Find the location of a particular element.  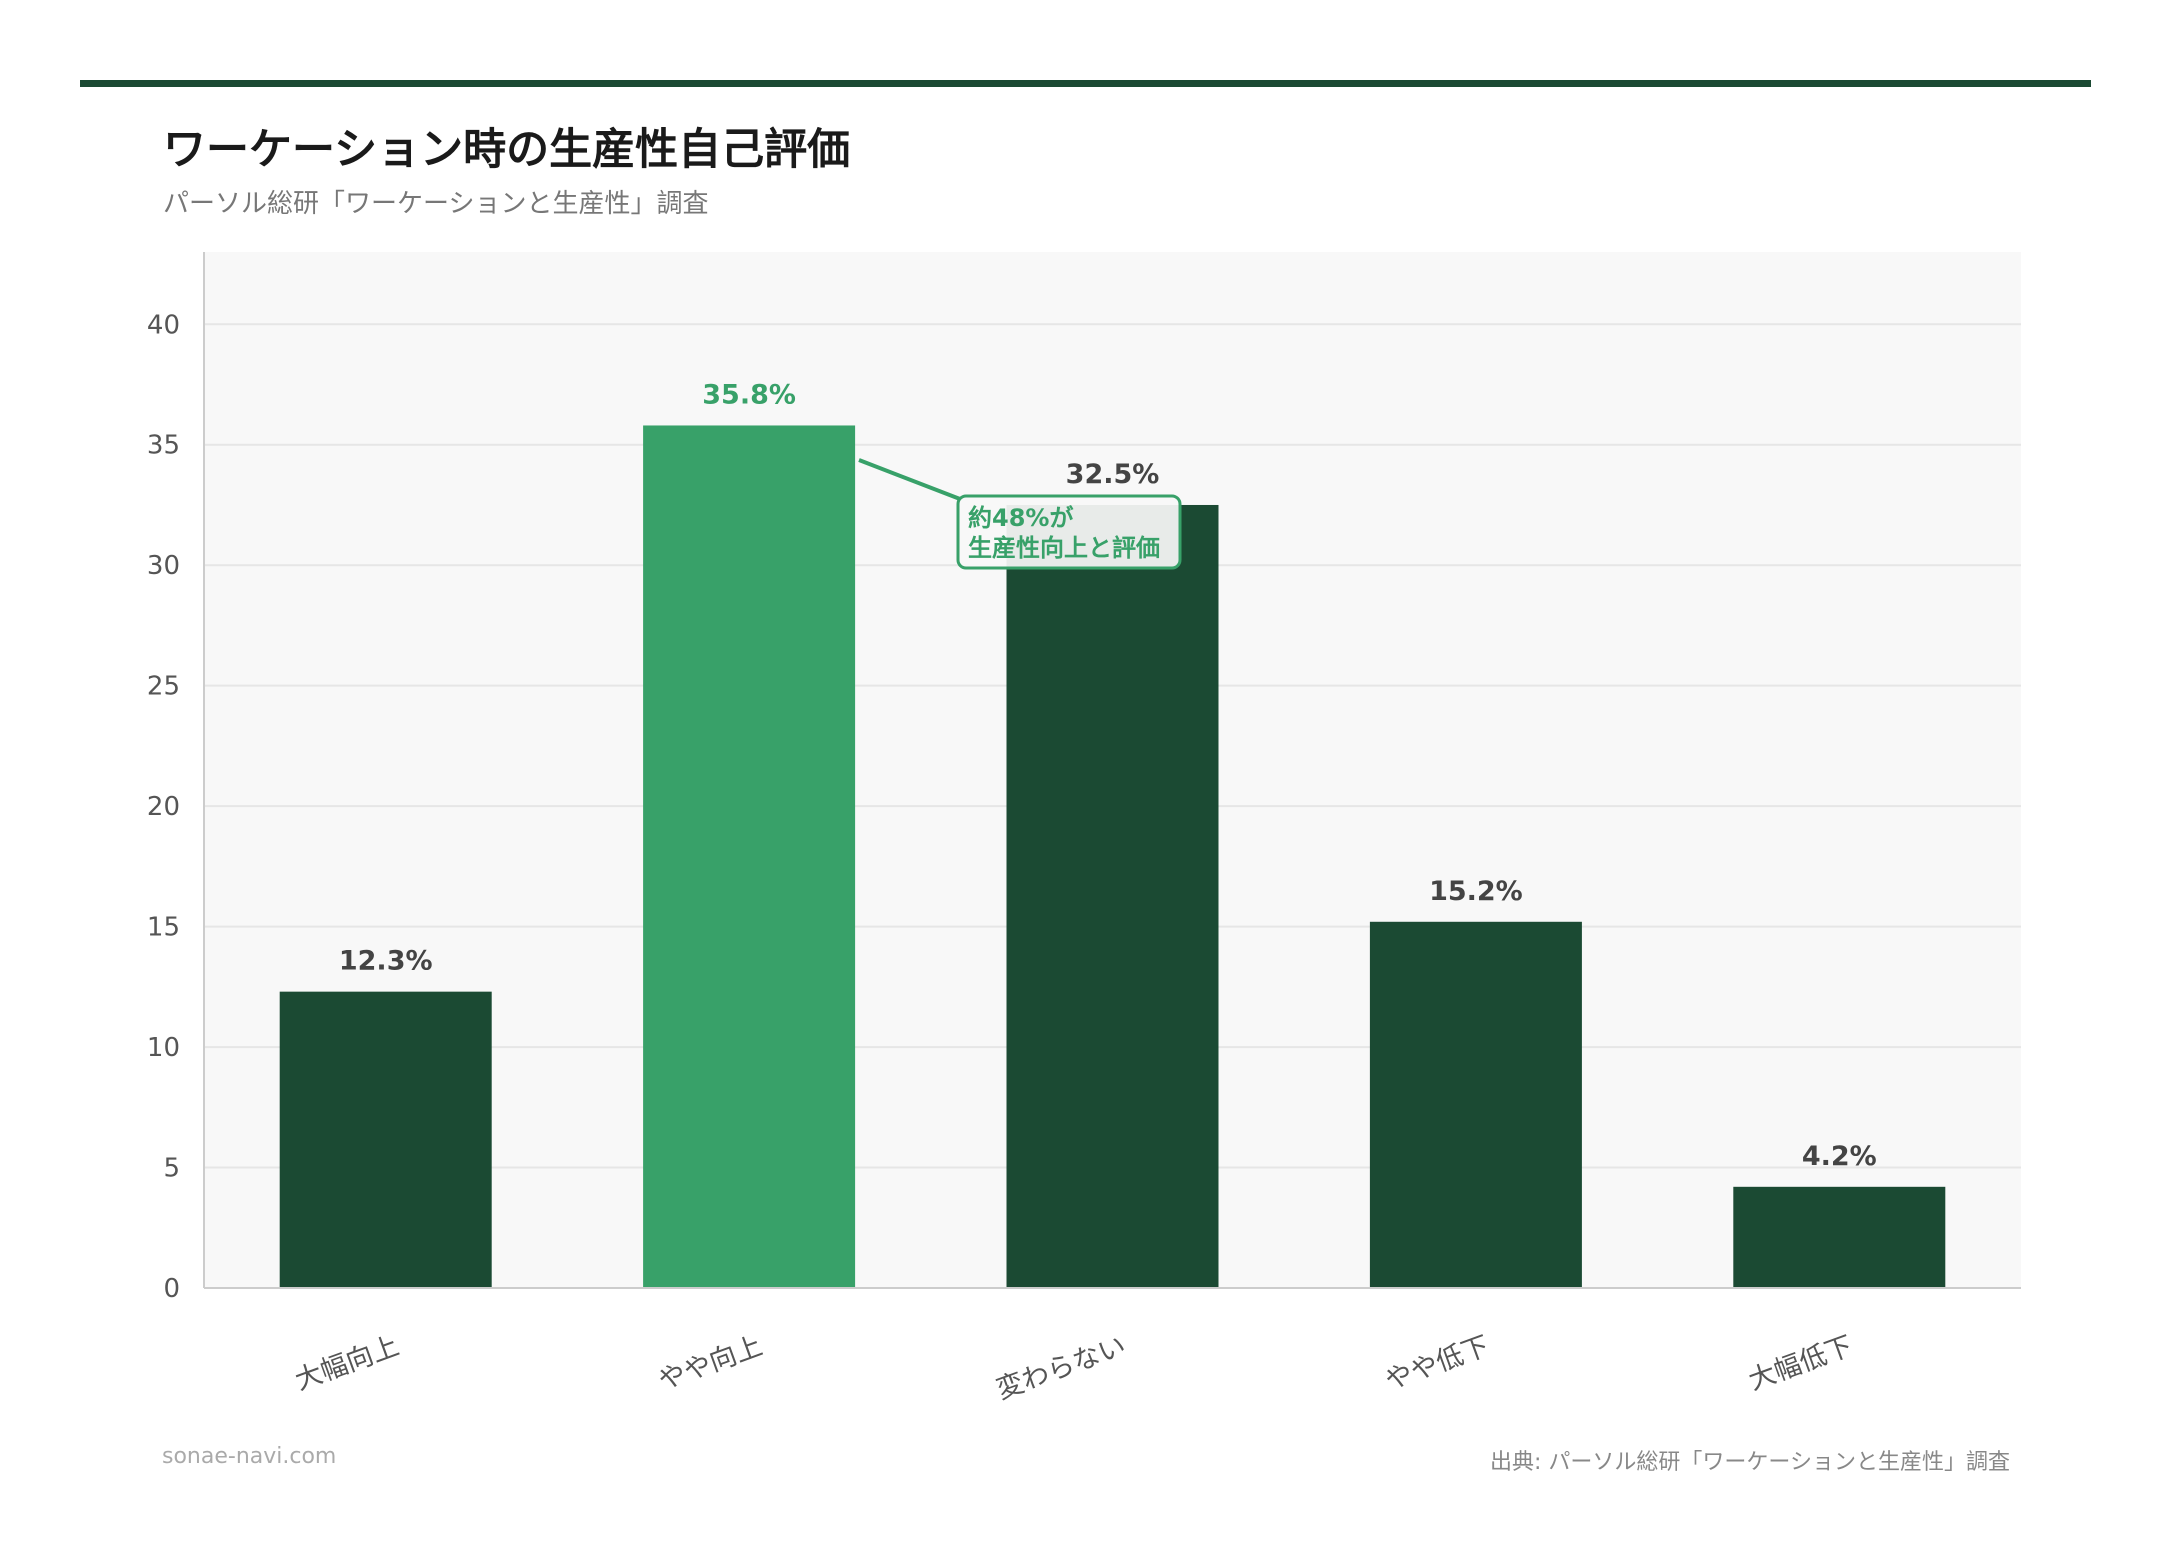

x-tick-label: やや向上 is located at coordinates (710, 1363).